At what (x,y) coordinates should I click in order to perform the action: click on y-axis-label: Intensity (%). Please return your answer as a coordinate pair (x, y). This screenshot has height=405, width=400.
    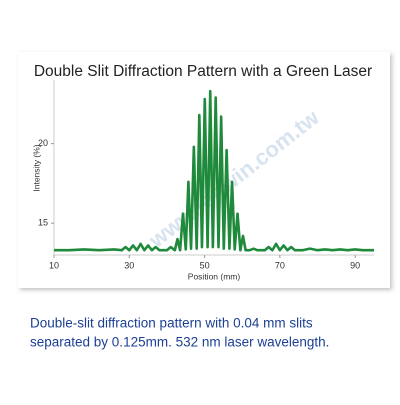
    Looking at the image, I should click on (36, 167).